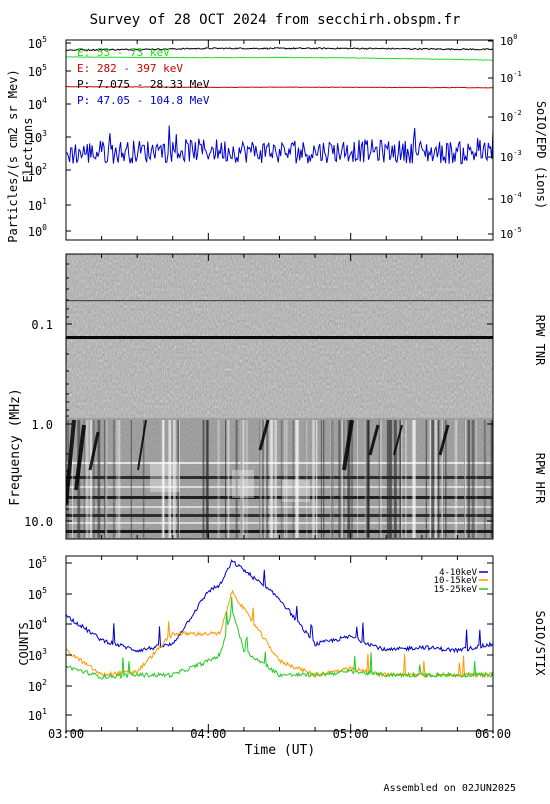  Describe the element at coordinates (517, 230) in the screenshot. I see `tick-exponent: -5` at that location.